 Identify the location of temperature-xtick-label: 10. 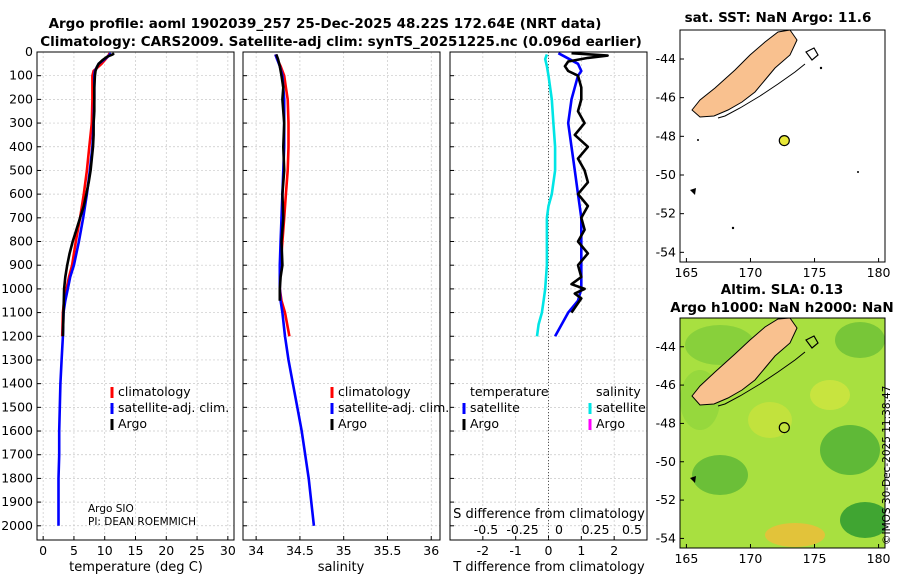
(105, 550).